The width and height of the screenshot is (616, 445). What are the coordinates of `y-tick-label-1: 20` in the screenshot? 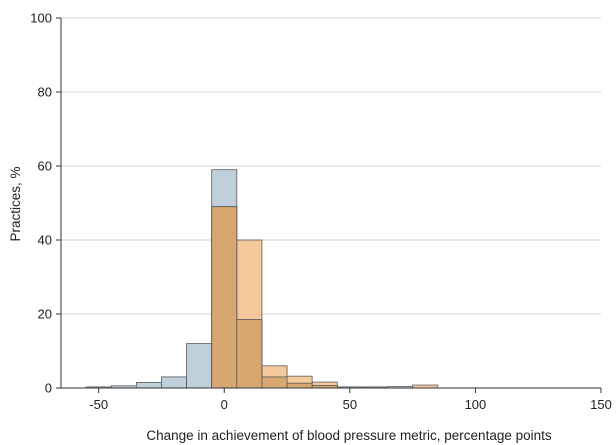 It's located at (45, 314).